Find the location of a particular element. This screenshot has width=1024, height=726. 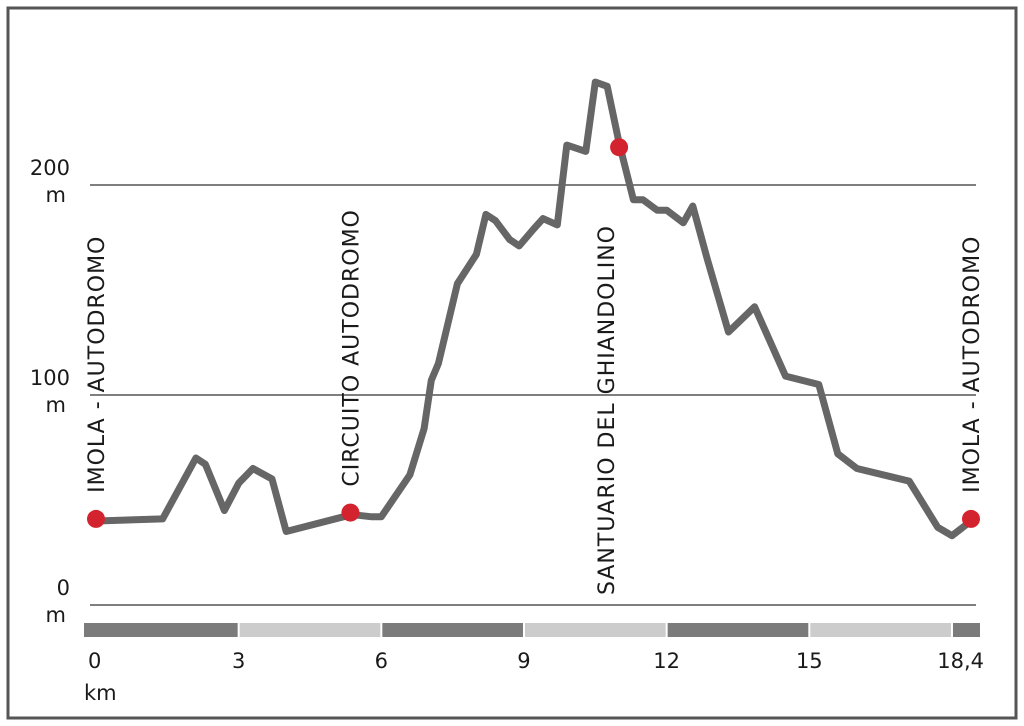

waypoint-label-1: CIRCUITO AUTODROMO is located at coordinates (351, 348).